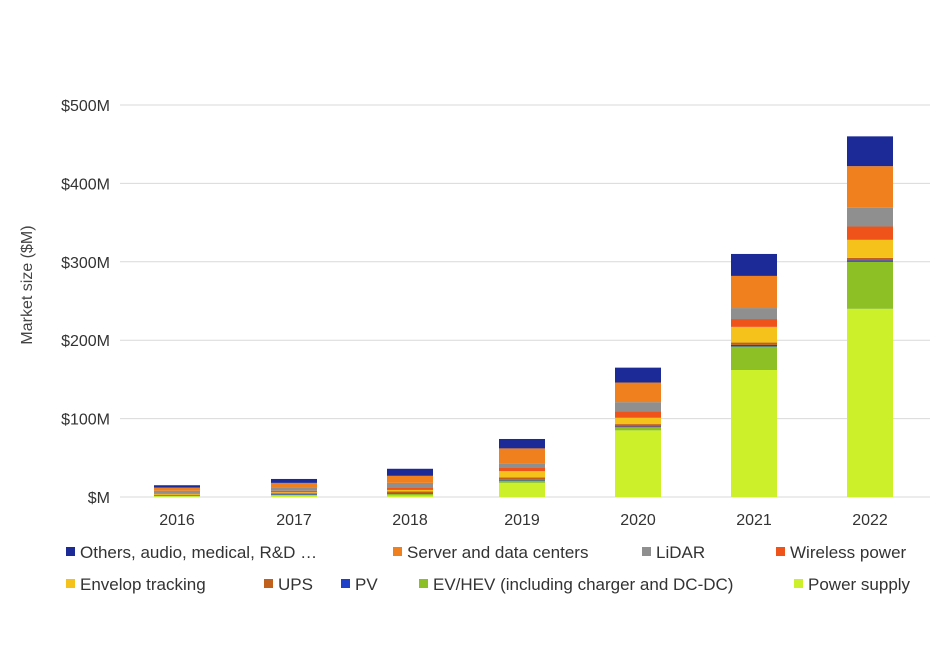 The image size is (948, 649). Describe the element at coordinates (754, 520) in the screenshot. I see `x-tick-label: 2021` at that location.